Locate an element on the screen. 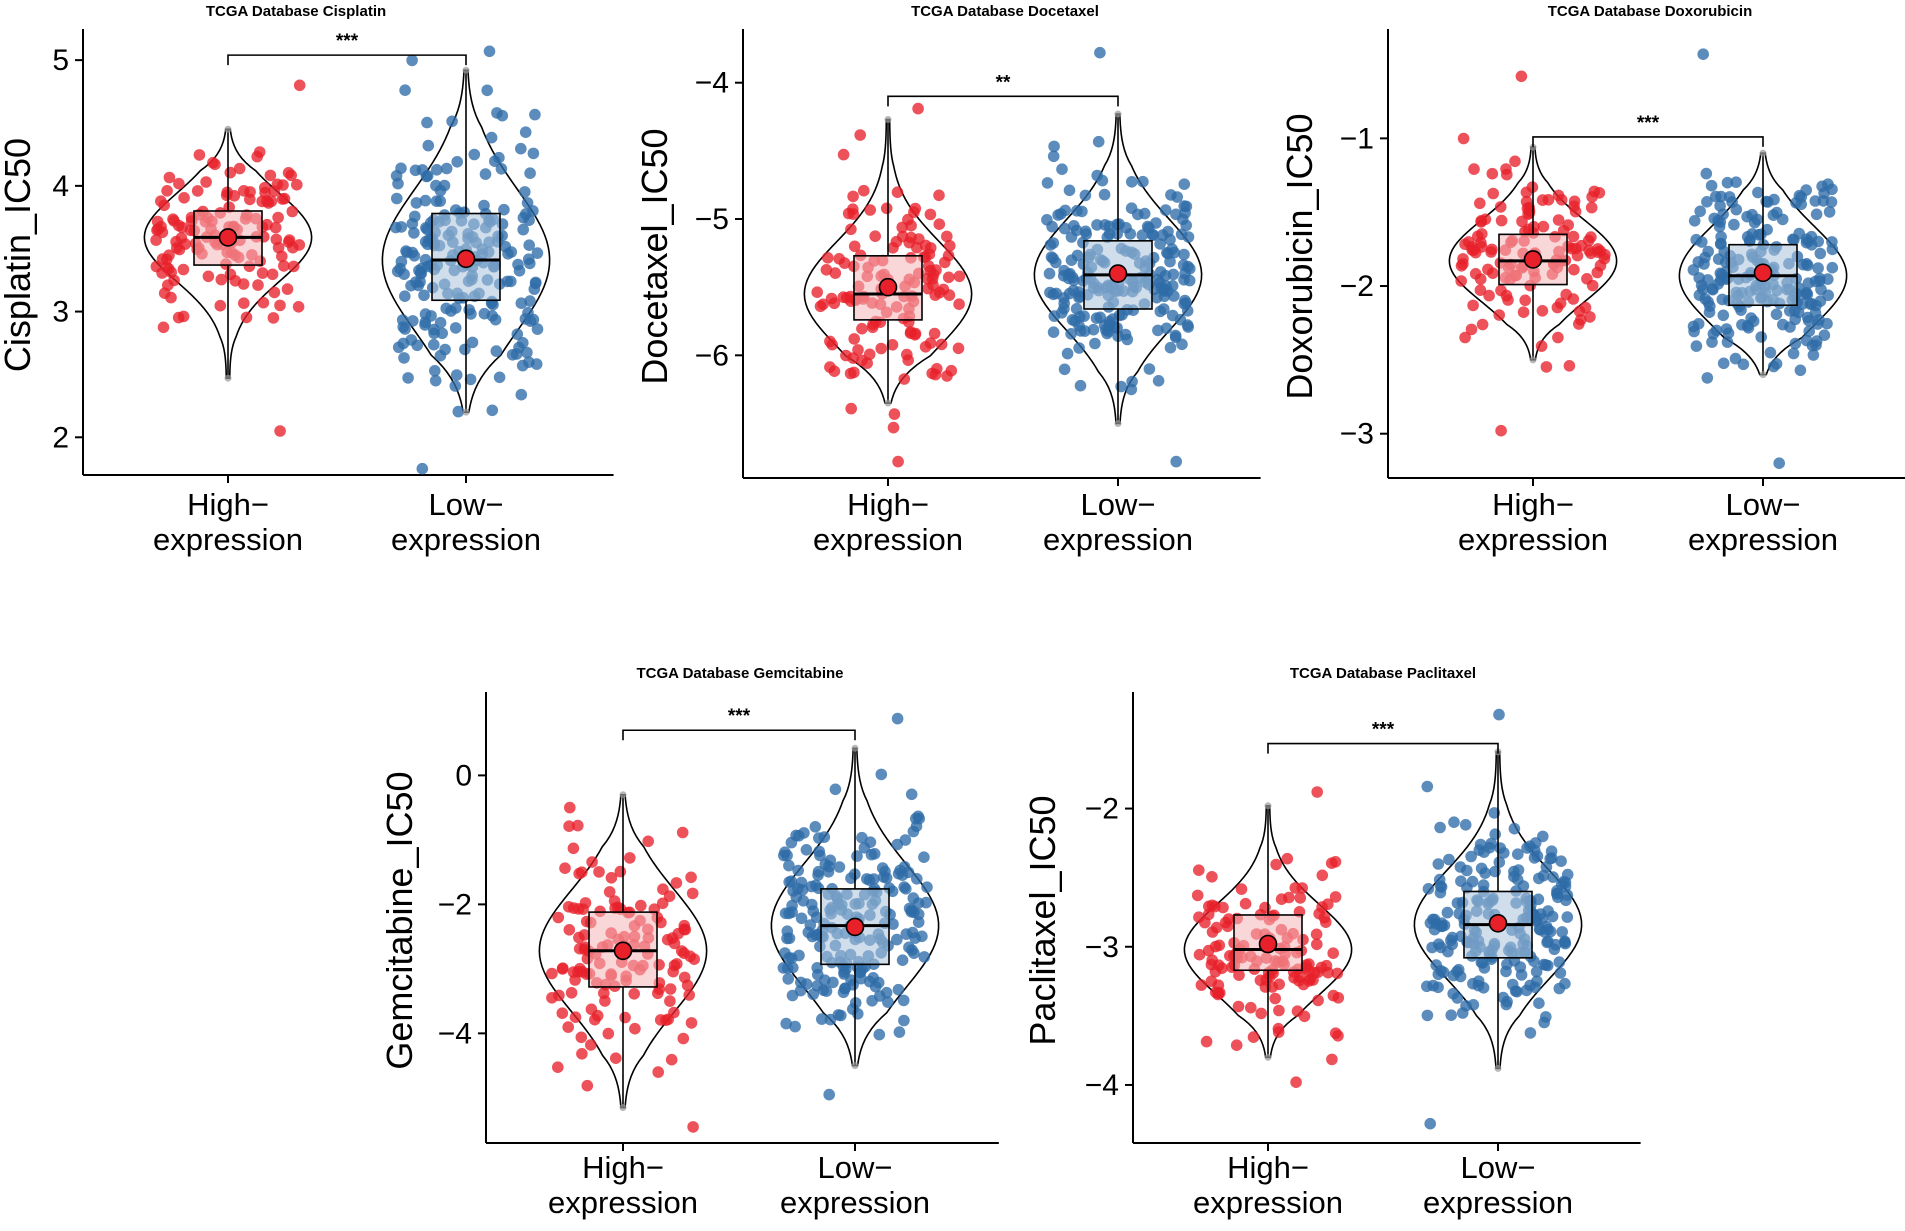 This screenshot has height=1231, width=1905. x-tick-label: Low− is located at coordinates (1763, 504).